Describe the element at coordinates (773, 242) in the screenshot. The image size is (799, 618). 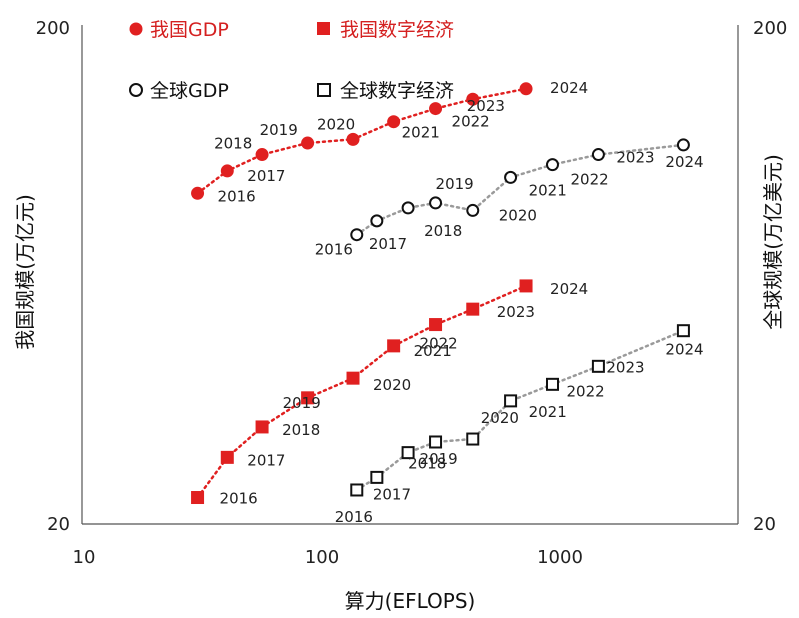
I see `y-right-axis-title: 全球规模(万亿美元)` at that location.